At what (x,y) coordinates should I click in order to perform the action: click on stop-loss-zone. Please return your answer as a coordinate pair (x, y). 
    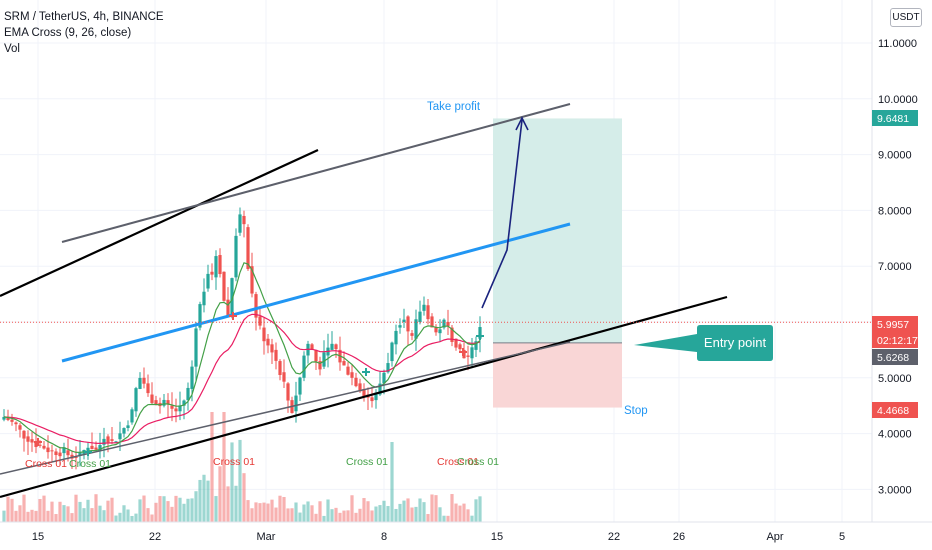
    Looking at the image, I should click on (557, 375).